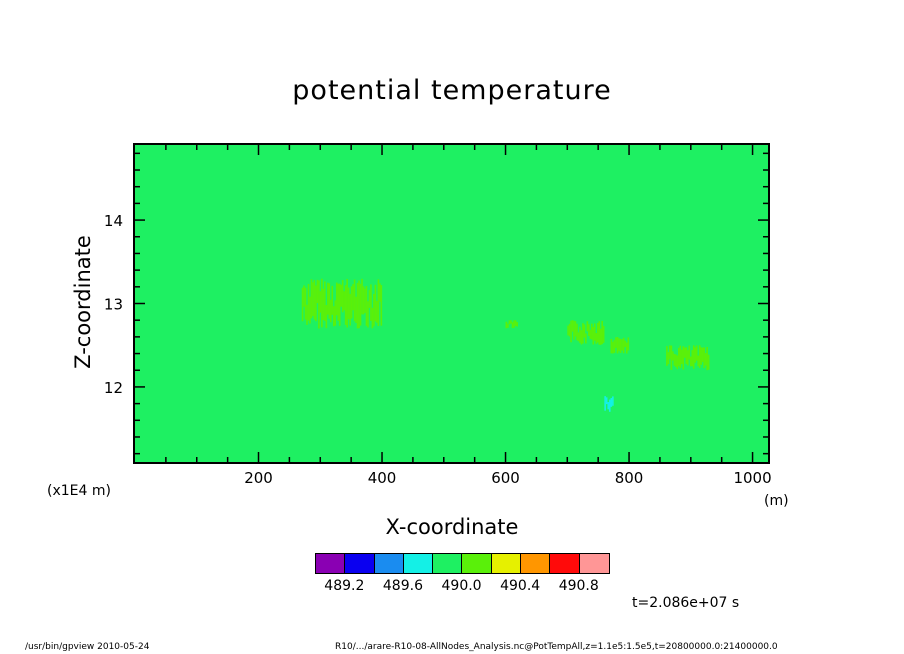 The height and width of the screenshot is (654, 904). What do you see at coordinates (629, 478) in the screenshot?
I see `x-tick-label: 800` at bounding box center [629, 478].